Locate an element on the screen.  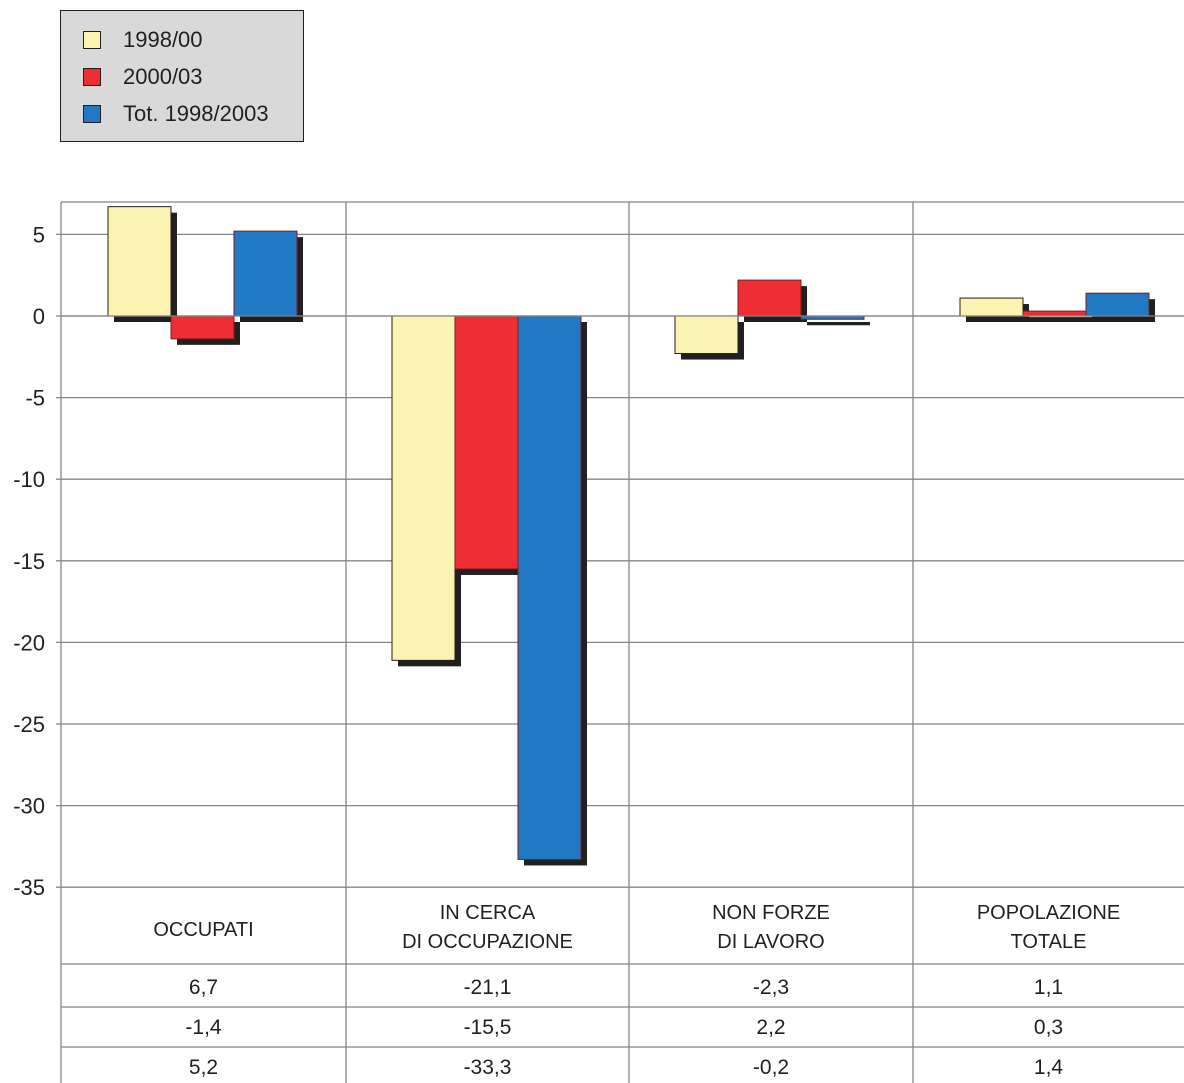
legend-item-tot-1998-2003: Tot. 1998/2003 is located at coordinates (176, 113).